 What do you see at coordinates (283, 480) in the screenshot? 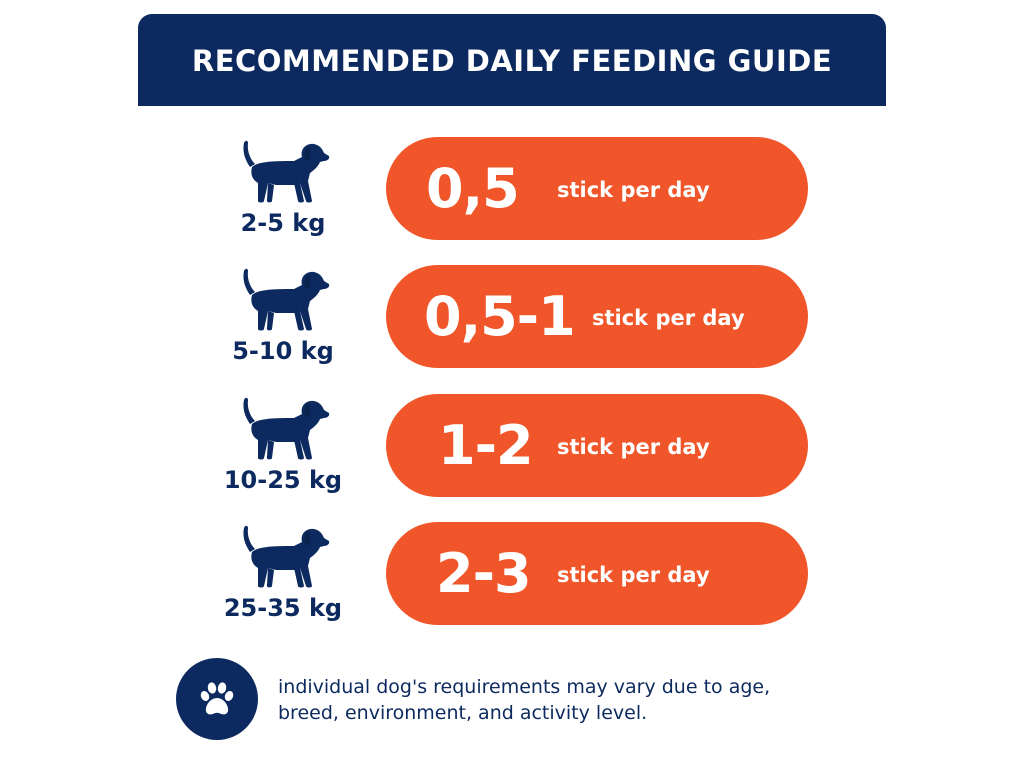
I see `weight-label: 10-25 kg` at bounding box center [283, 480].